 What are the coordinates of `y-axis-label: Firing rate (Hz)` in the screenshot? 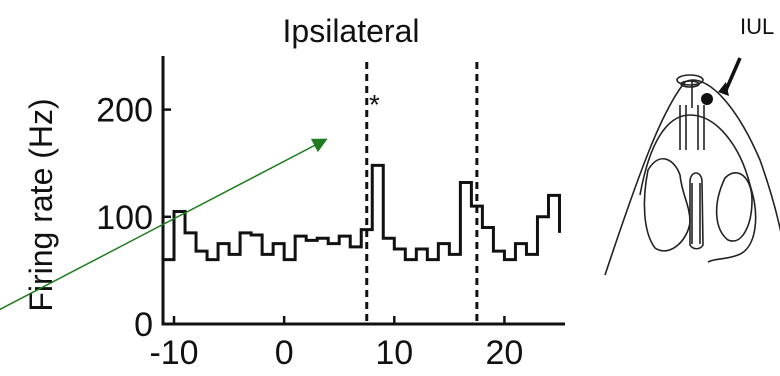 It's located at (41, 204).